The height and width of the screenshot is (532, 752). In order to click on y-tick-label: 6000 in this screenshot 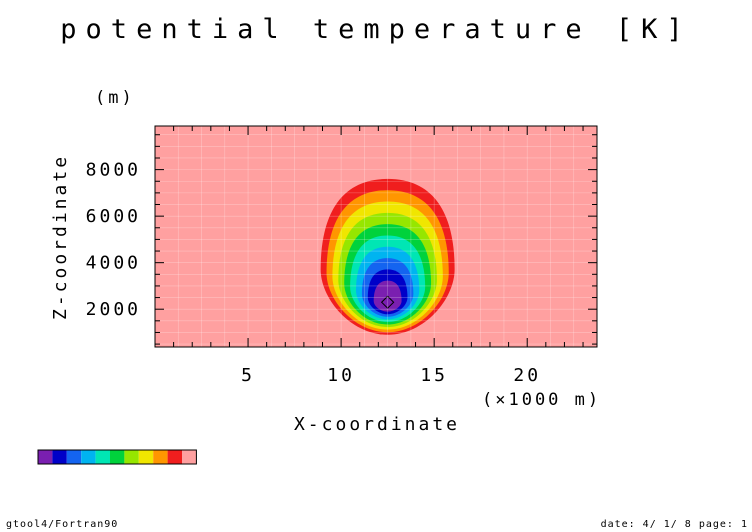, I will do `click(113, 216)`.